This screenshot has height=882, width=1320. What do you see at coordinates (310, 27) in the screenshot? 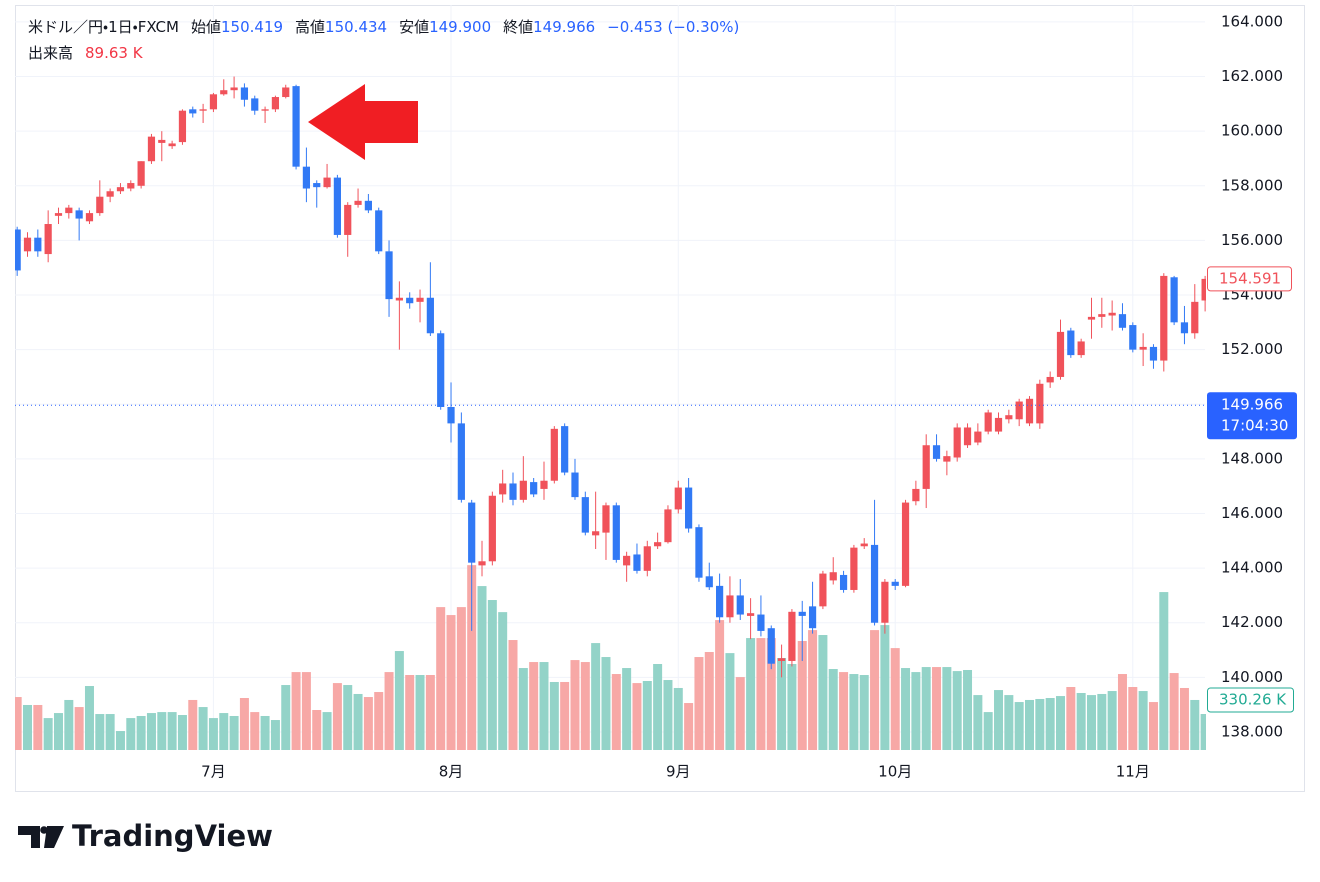
I see `legend-text: 高値` at bounding box center [310, 27].